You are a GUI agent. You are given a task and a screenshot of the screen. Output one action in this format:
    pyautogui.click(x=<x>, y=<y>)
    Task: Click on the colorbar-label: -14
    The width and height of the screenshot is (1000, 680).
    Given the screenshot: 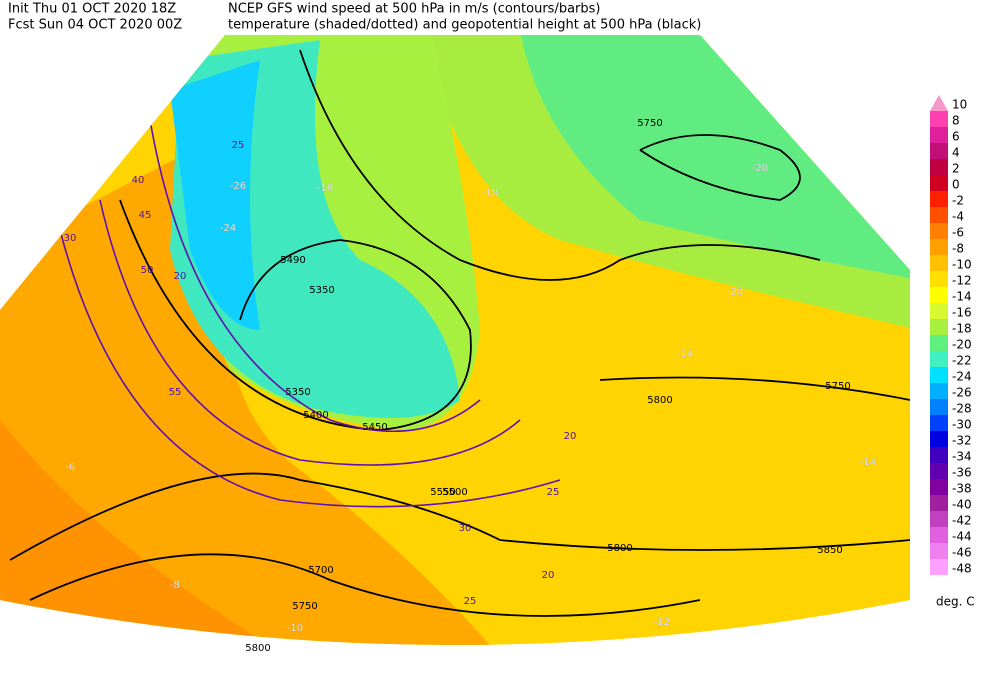 What is the action you would take?
    pyautogui.click(x=962, y=297)
    